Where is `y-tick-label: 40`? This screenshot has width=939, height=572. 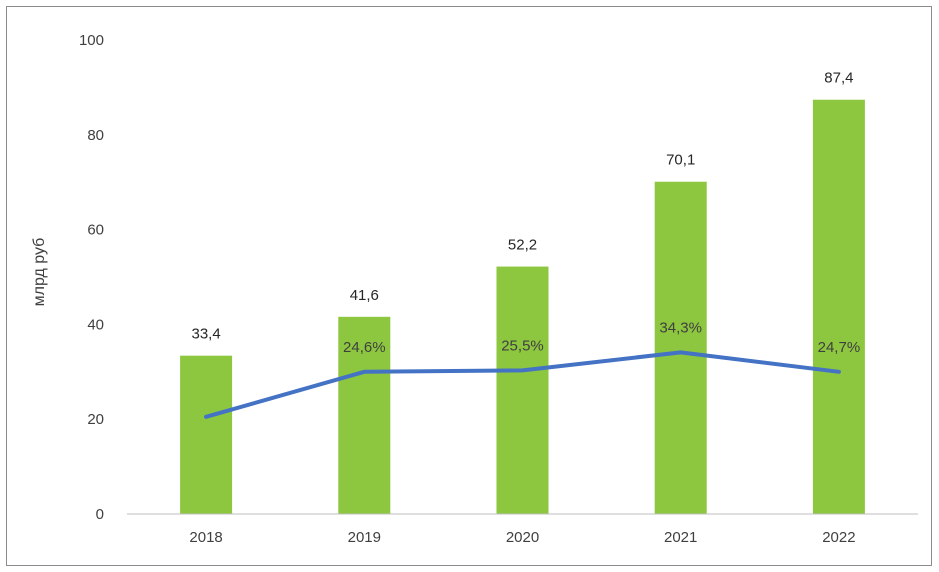 y-tick-label: 40 is located at coordinates (95, 324).